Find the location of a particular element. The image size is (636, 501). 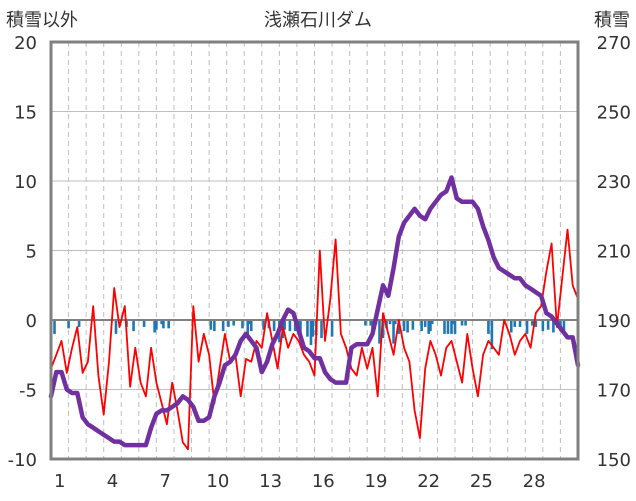

y-left-tick-label: 10 is located at coordinates (25, 182).